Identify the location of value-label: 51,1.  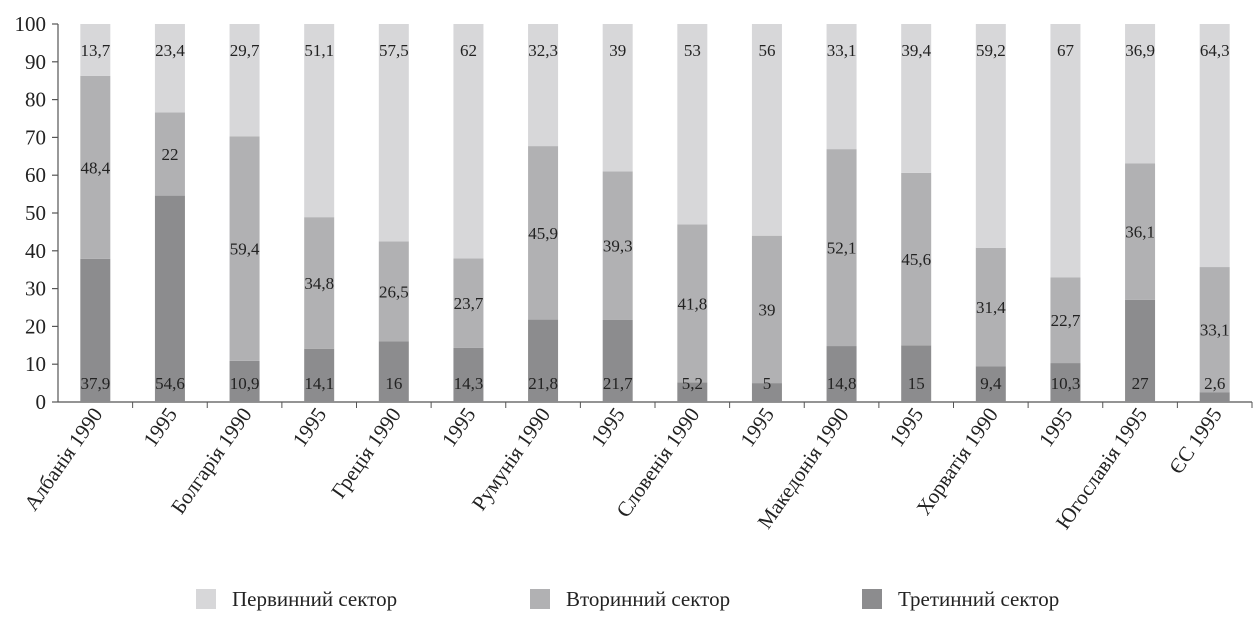
(319, 50).